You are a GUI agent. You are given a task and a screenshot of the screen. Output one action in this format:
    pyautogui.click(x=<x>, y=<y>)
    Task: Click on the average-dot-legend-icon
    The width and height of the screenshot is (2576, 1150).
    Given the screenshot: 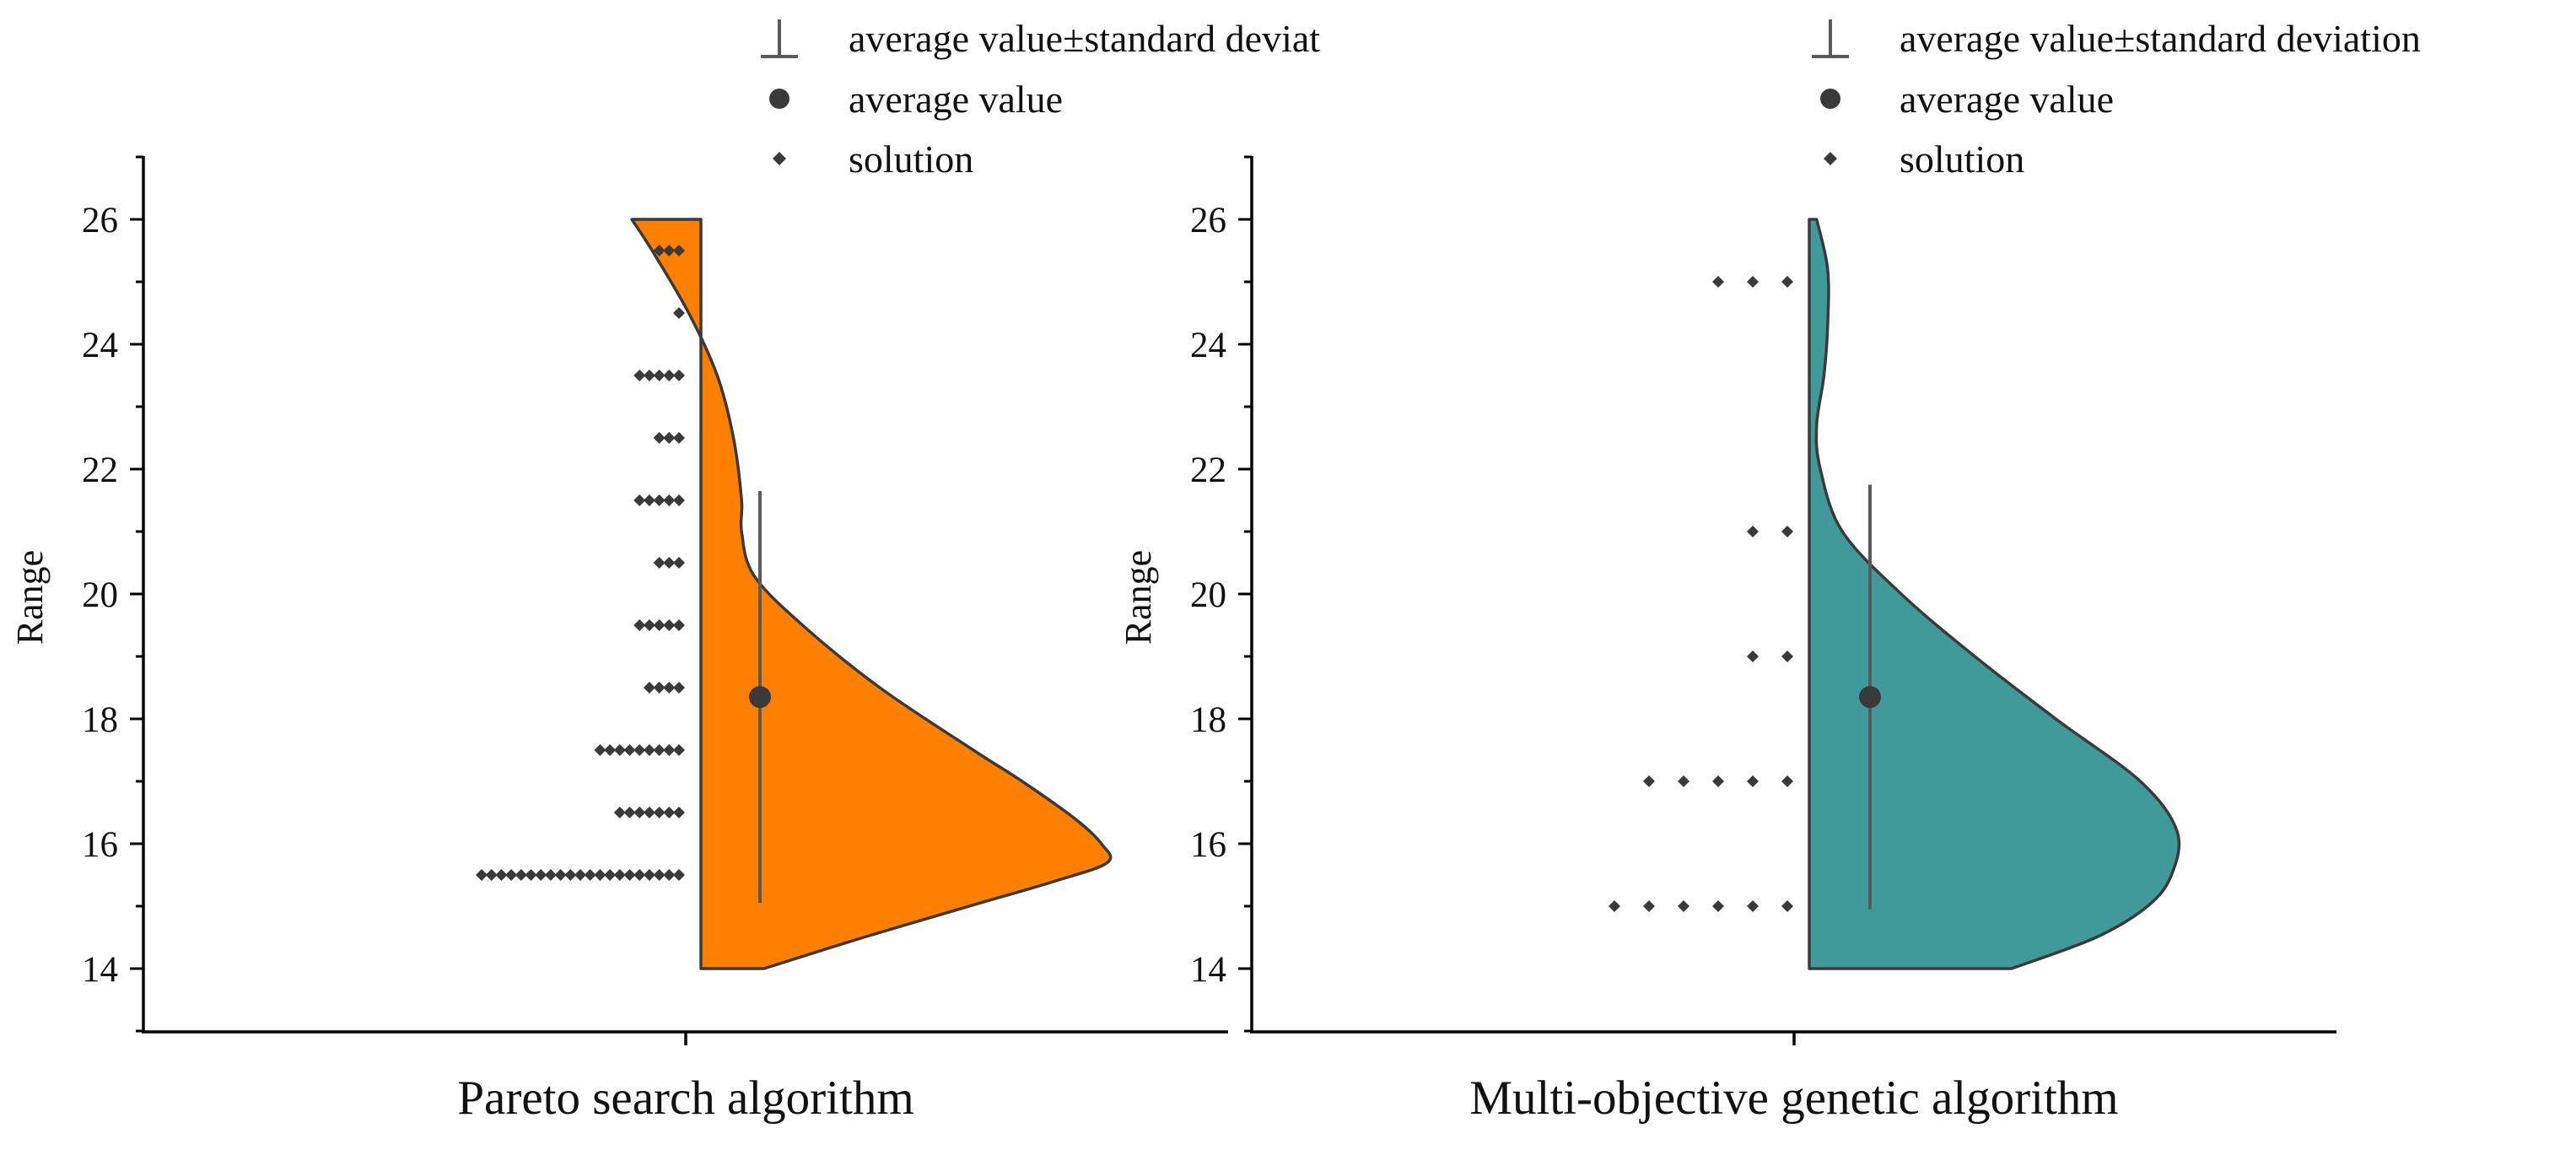 What is the action you would take?
    pyautogui.click(x=779, y=99)
    